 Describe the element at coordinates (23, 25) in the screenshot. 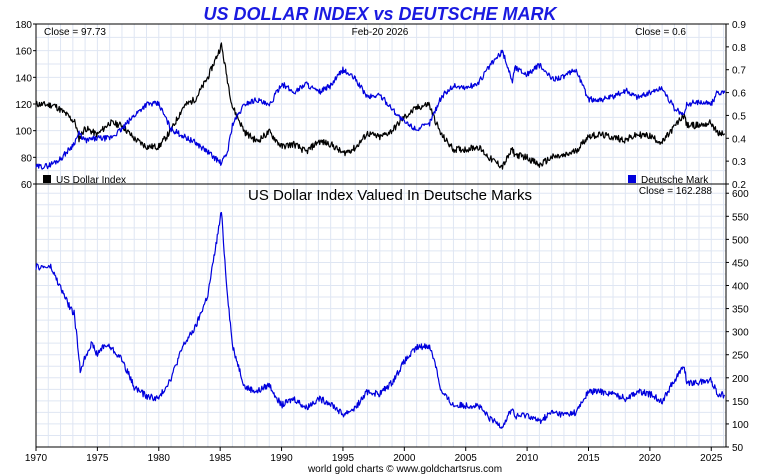

I see `top-left-tick-label: 180` at that location.